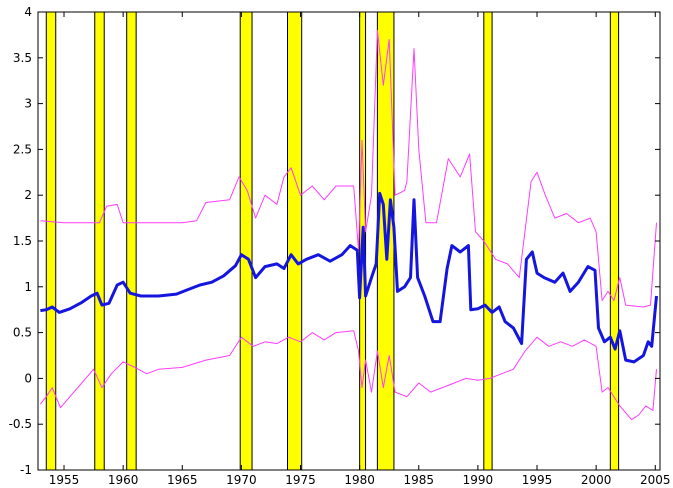  What do you see at coordinates (655, 480) in the screenshot?
I see `x-tick-label: 2005` at bounding box center [655, 480].